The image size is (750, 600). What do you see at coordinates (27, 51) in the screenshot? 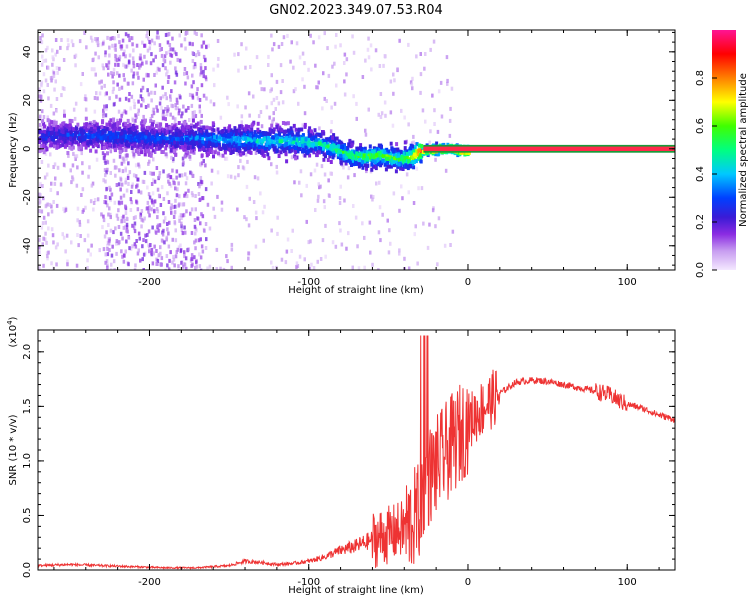
I see `y-tick-label: 40` at bounding box center [27, 51].